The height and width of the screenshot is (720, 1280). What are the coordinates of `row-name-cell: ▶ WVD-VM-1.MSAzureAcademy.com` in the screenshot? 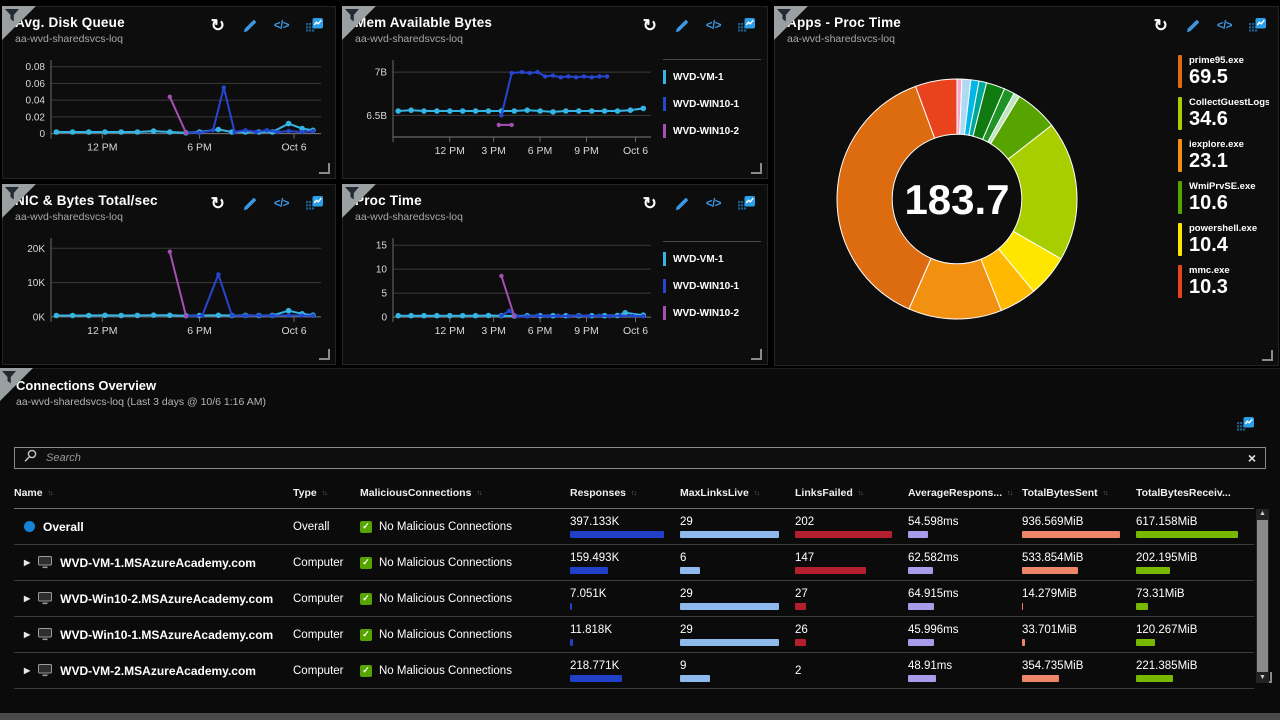 It's located at (153, 563).